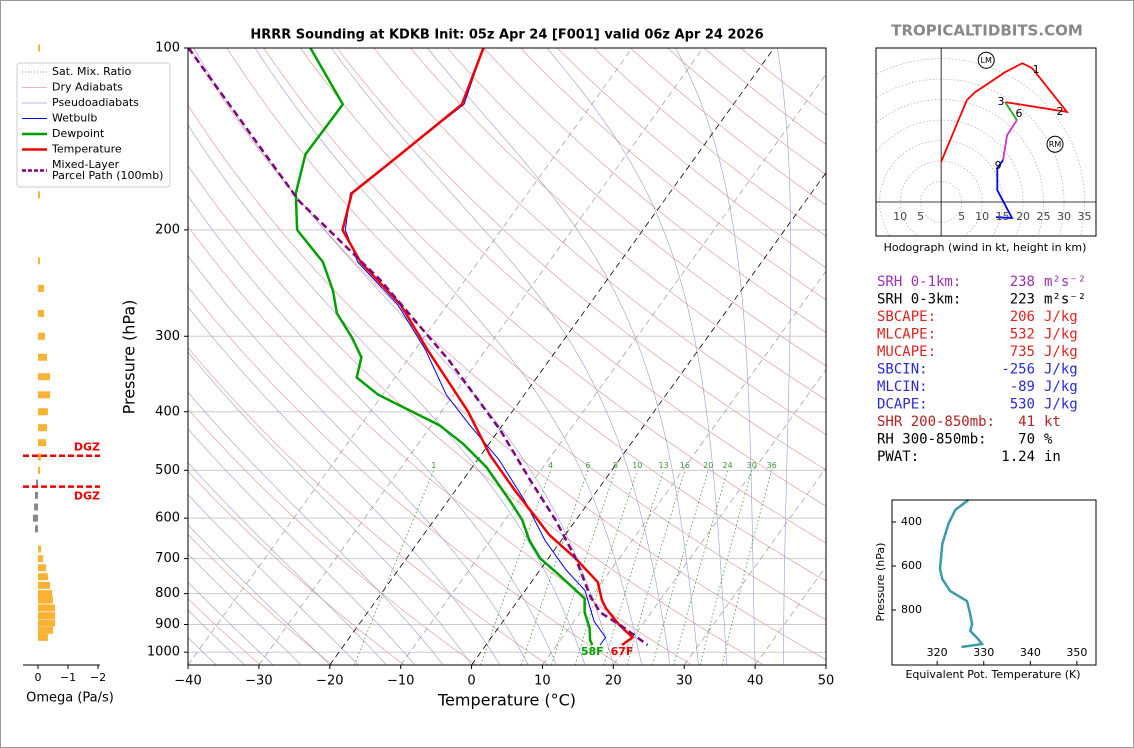 Image resolution: width=1134 pixels, height=748 pixels. Describe the element at coordinates (506, 700) in the screenshot. I see `x-axis-label: Temperature (°C)` at that location.